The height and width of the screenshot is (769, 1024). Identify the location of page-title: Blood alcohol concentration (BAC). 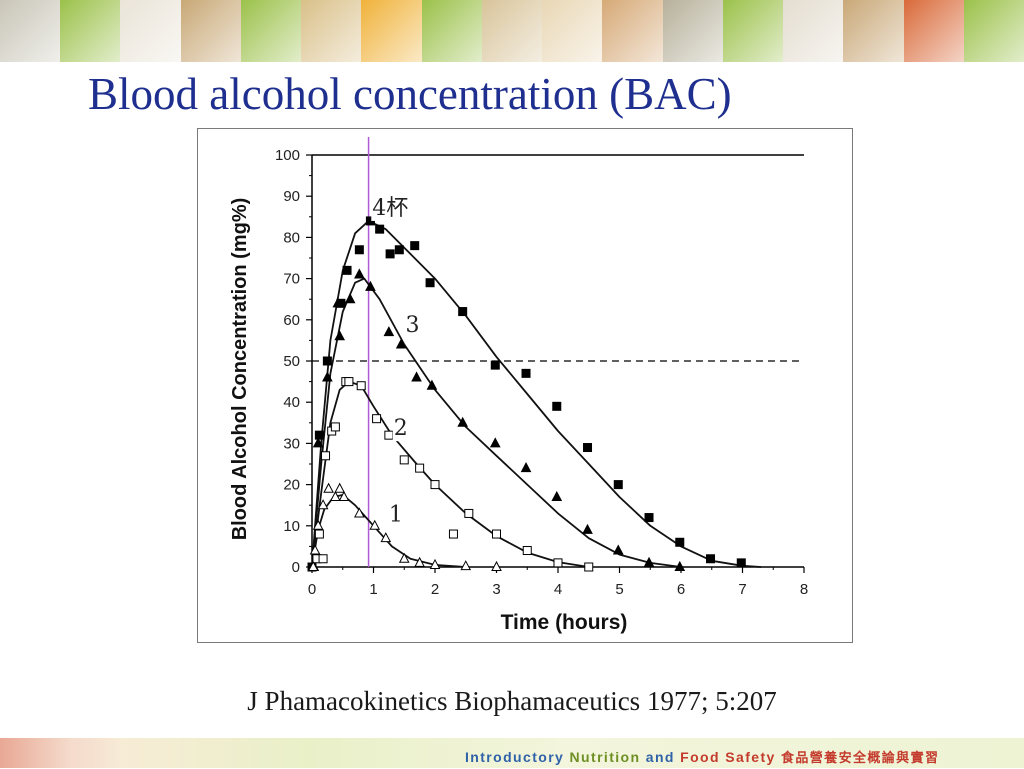
(410, 94).